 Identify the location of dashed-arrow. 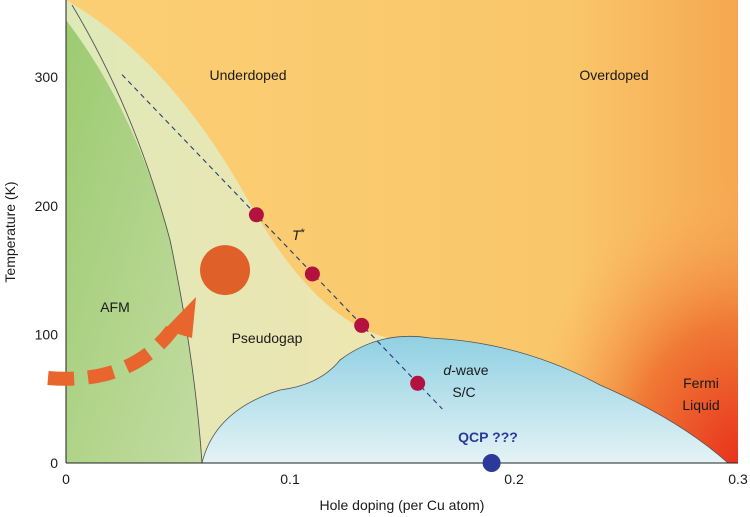
(112, 355).